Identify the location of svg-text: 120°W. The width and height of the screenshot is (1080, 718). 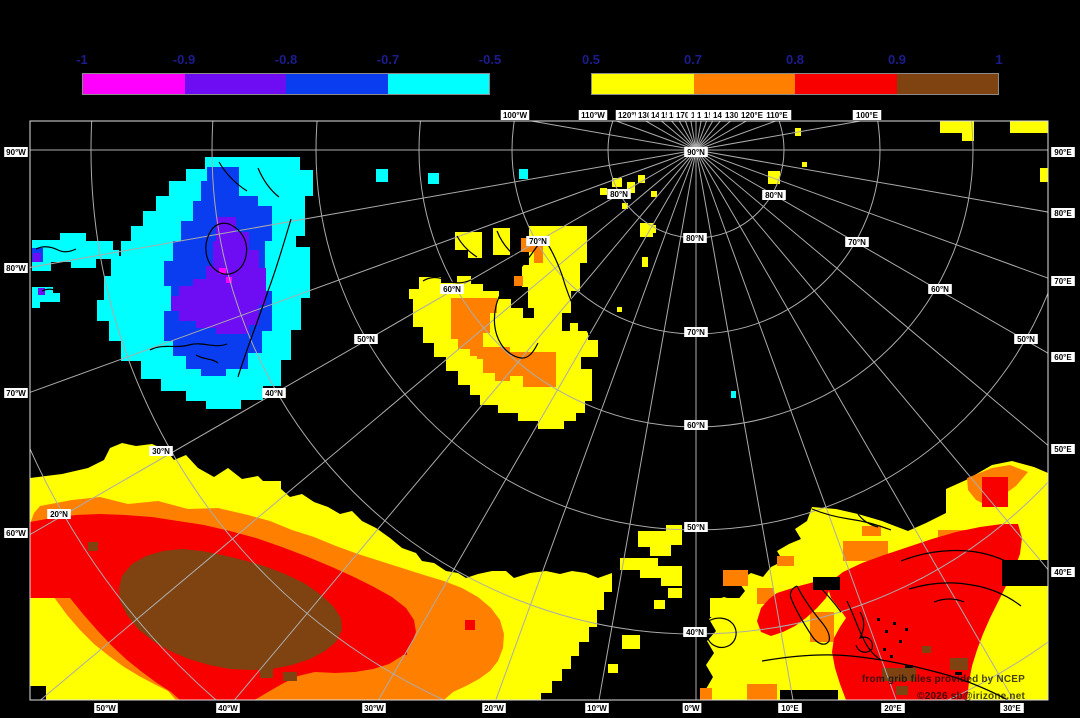
(630, 115).